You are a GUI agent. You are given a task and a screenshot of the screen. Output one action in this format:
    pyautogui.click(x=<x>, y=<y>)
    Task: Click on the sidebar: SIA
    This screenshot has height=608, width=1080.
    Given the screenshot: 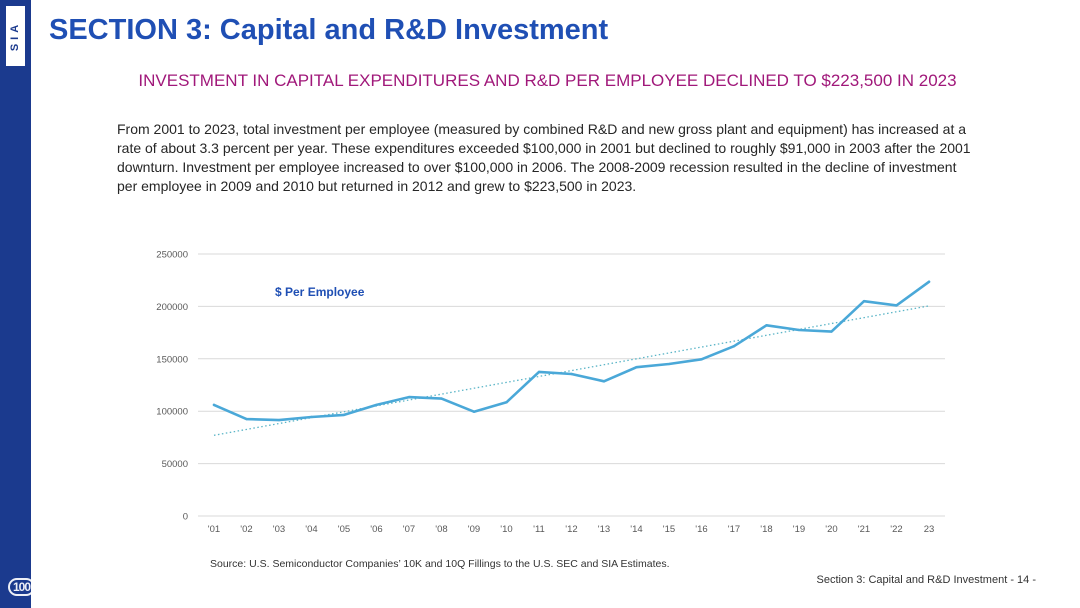 What is the action you would take?
    pyautogui.click(x=15, y=304)
    